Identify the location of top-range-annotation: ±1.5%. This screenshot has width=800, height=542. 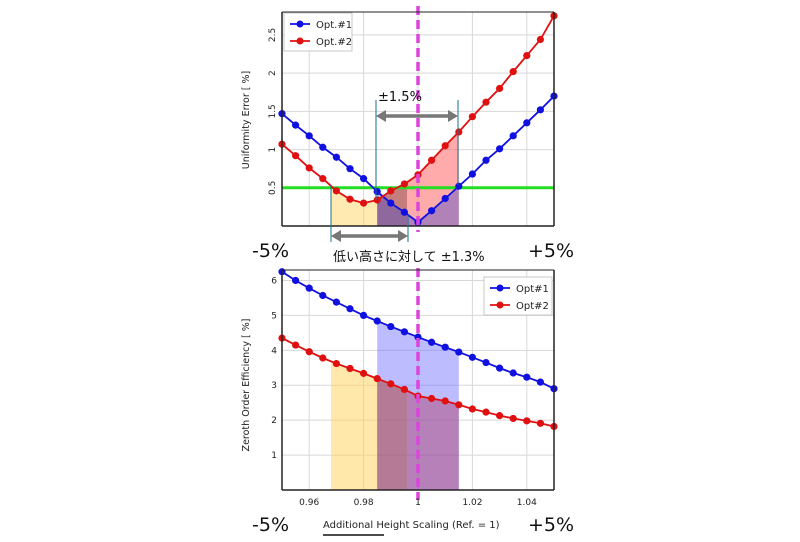
(400, 97).